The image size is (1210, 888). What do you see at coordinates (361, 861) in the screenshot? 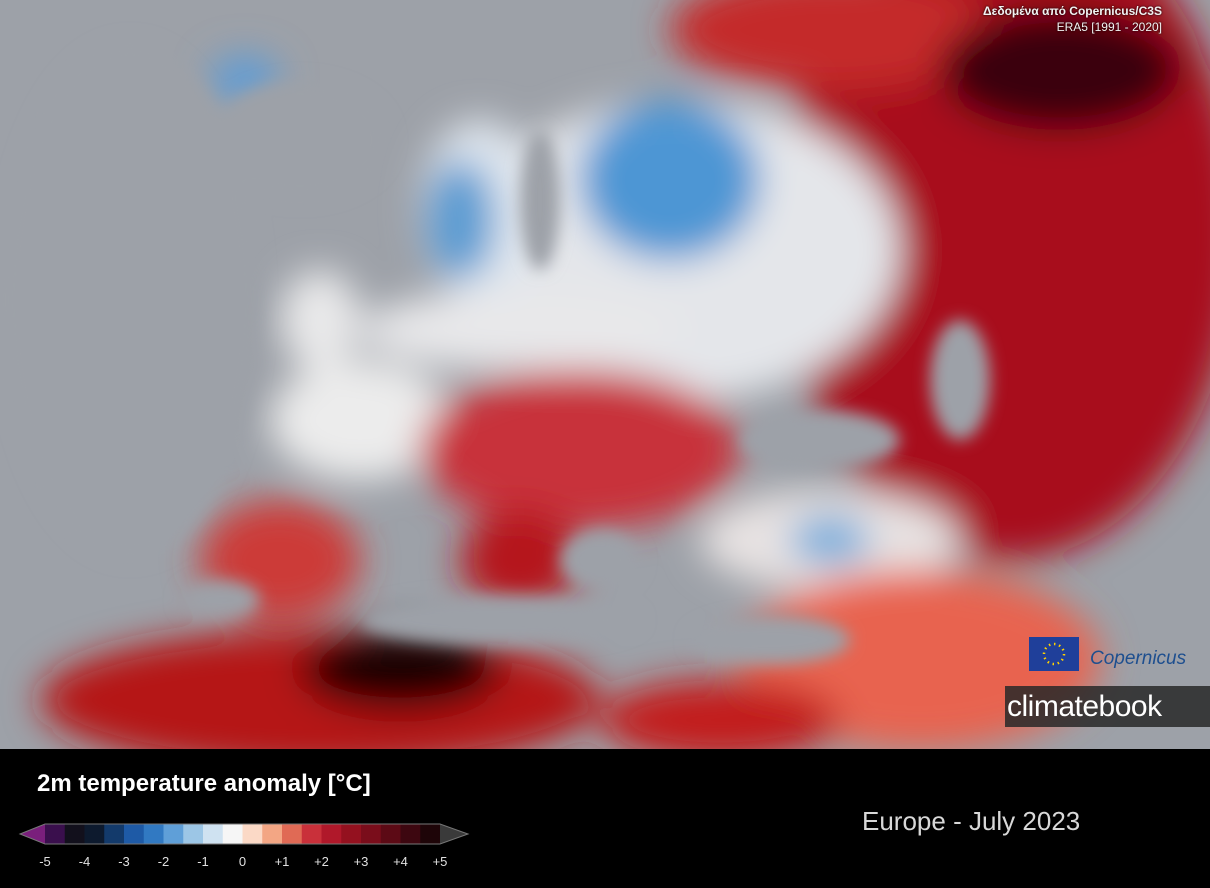
I see `colorbar-tick-label: +3` at bounding box center [361, 861].